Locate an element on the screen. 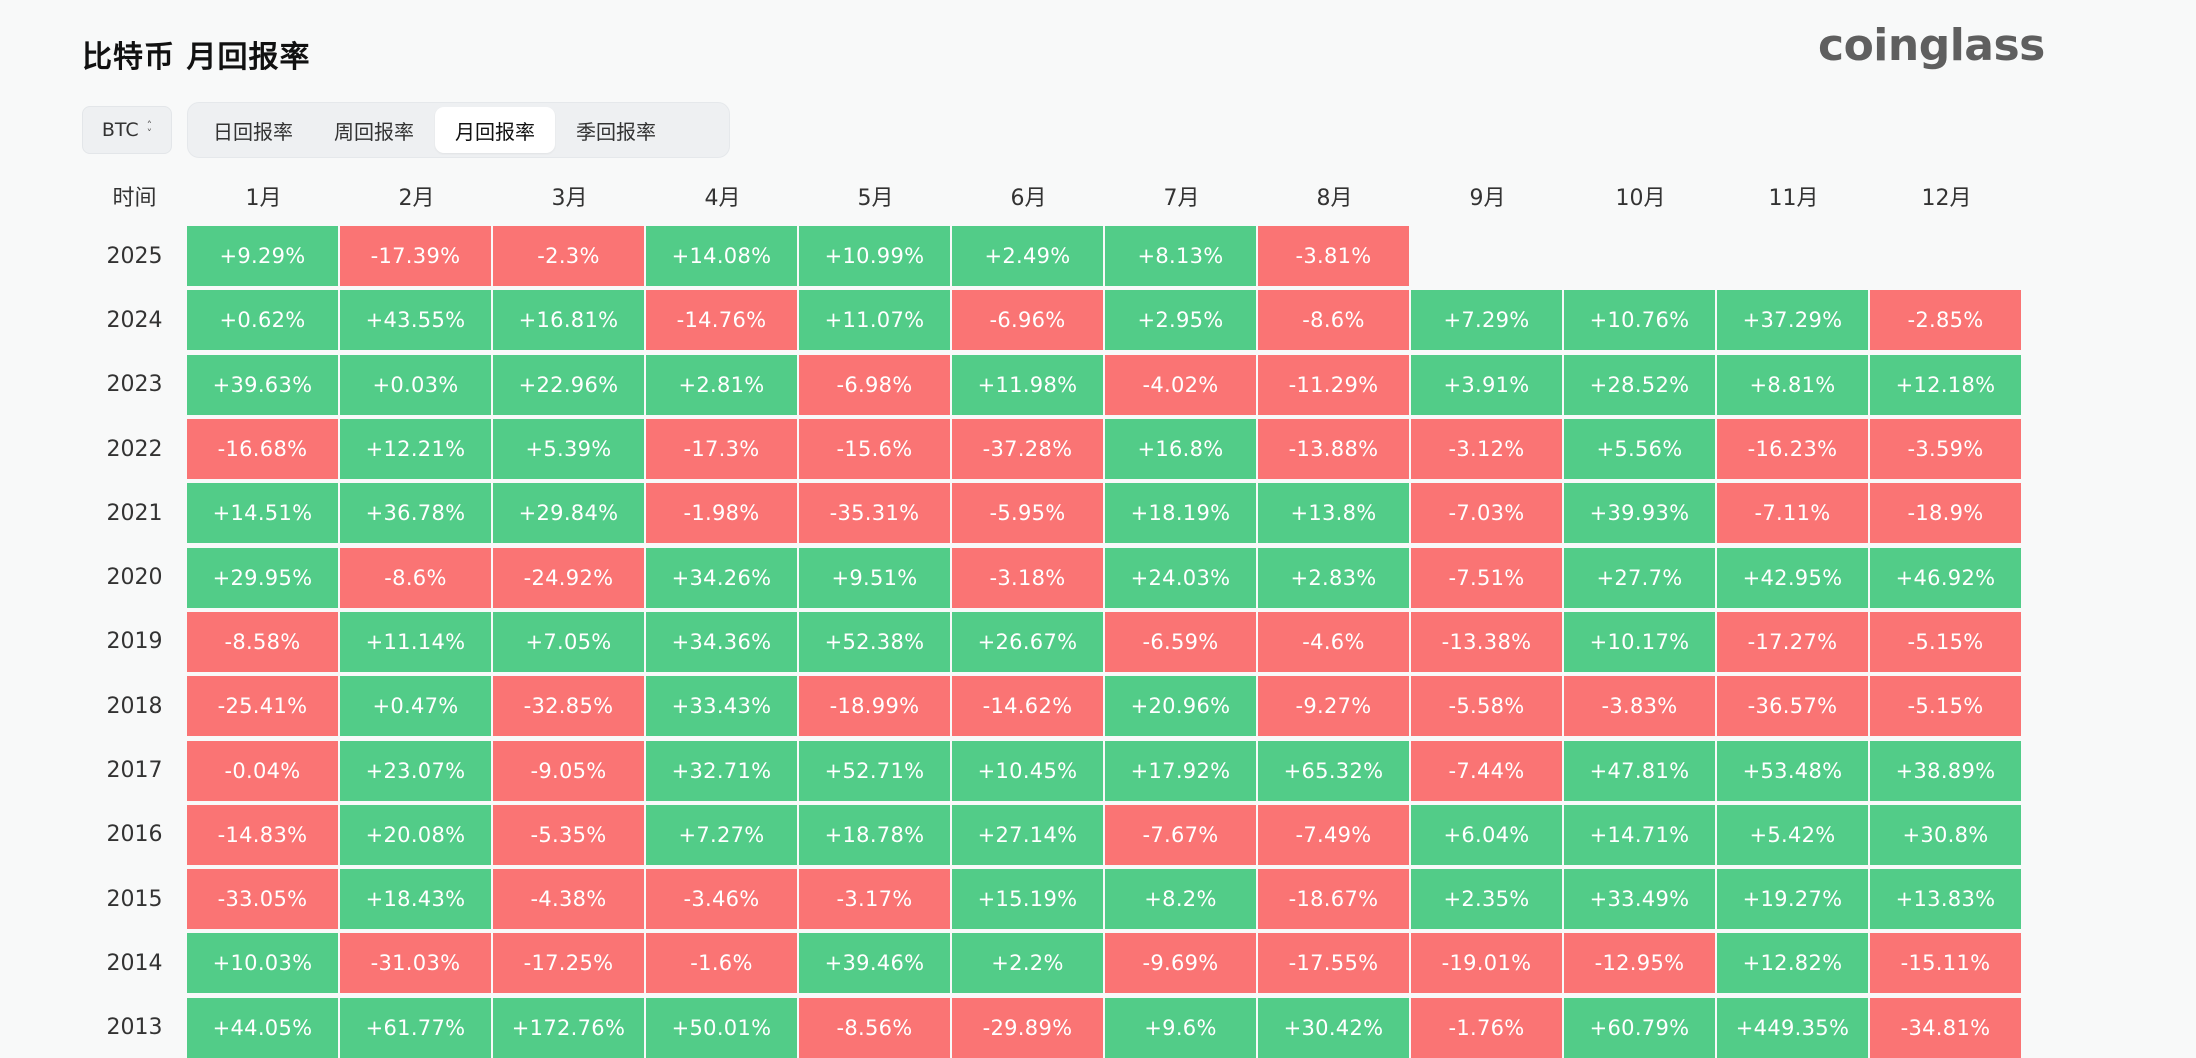  heatmap-cell: +16.81% is located at coordinates (568, 320).